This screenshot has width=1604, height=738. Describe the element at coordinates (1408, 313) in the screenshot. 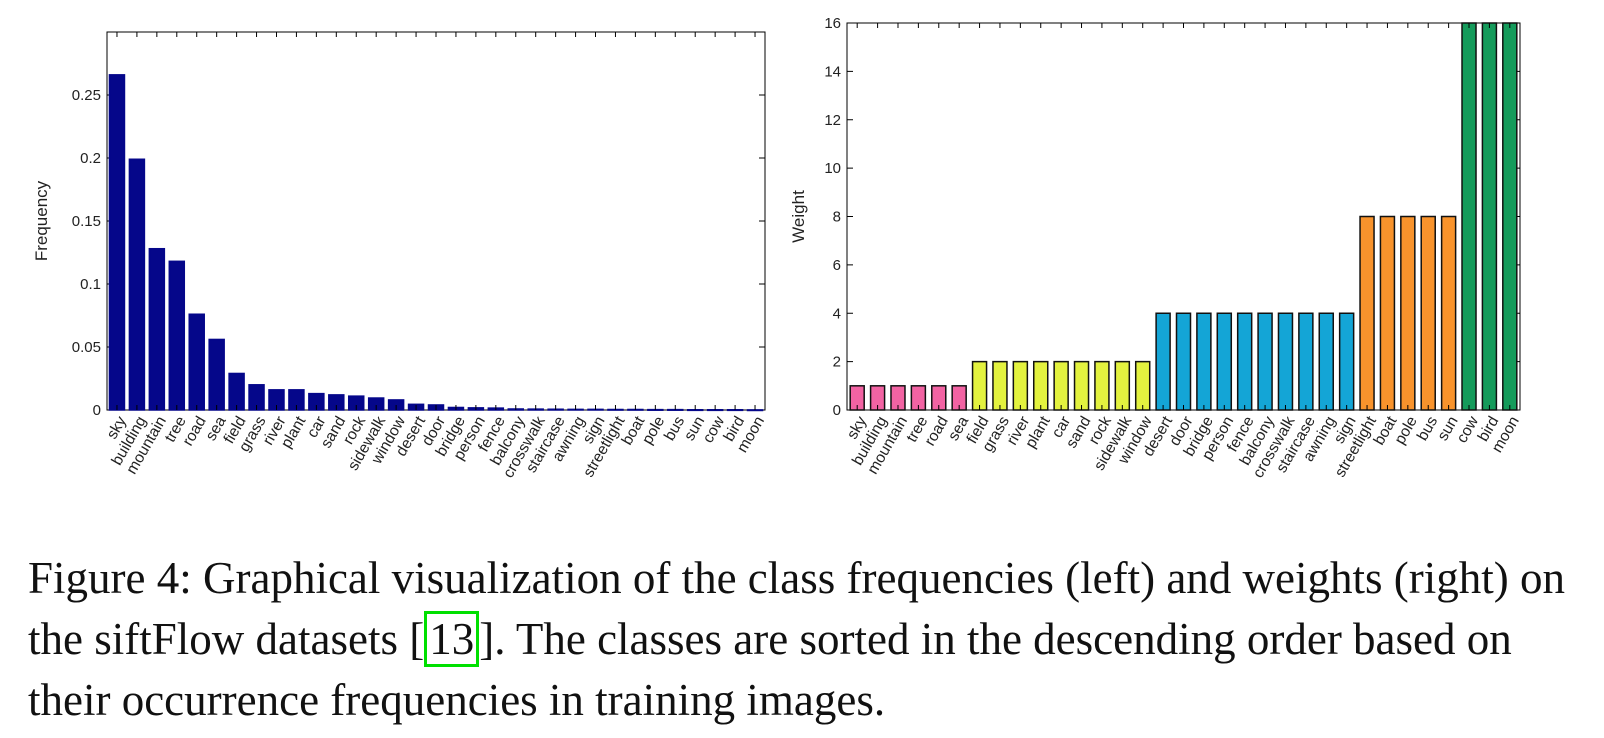

I see `weight-bar-pole` at that location.